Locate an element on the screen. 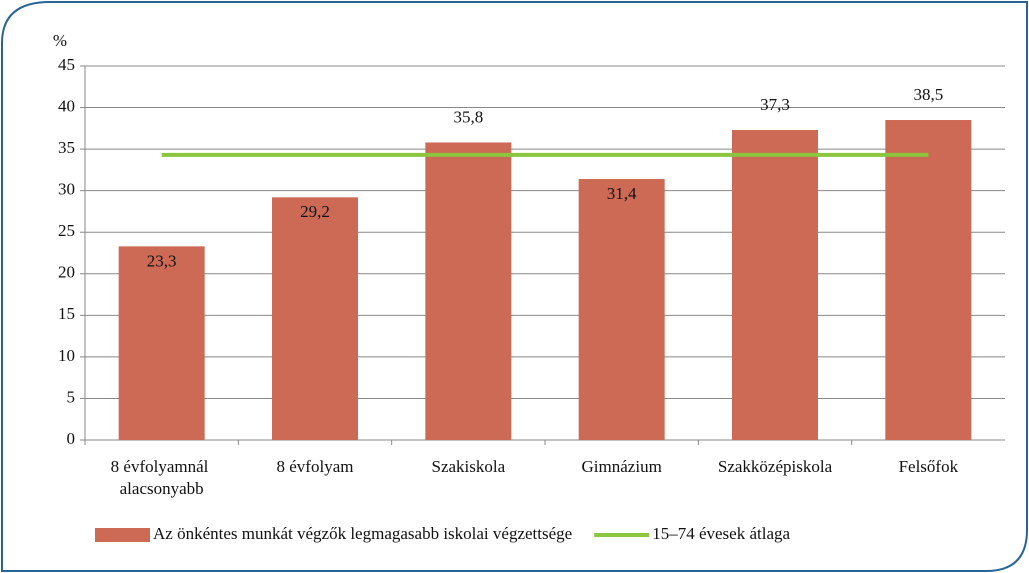 The width and height of the screenshot is (1029, 573). x-tick-label: Gimnázium is located at coordinates (622, 466).